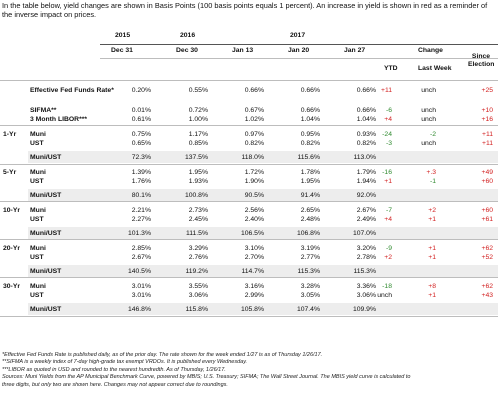 Image resolution: width=500 pixels, height=404 pixels. What do you see at coordinates (198, 219) in the screenshot?
I see `cell-value: 2.45%` at bounding box center [198, 219].